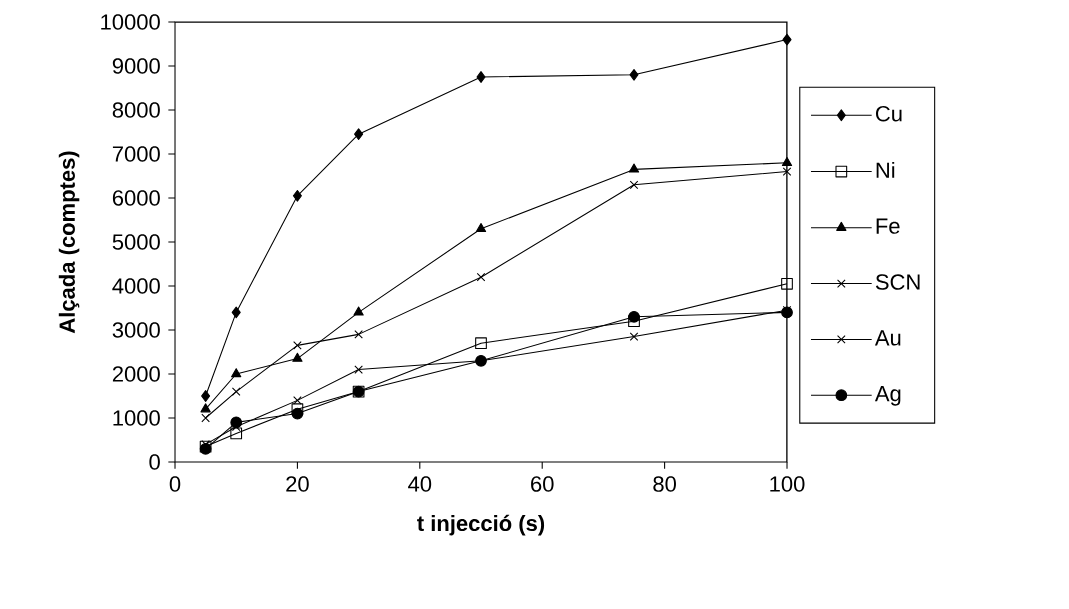 The height and width of the screenshot is (609, 1069). What do you see at coordinates (887, 338) in the screenshot?
I see `legend-label: Au` at bounding box center [887, 338].